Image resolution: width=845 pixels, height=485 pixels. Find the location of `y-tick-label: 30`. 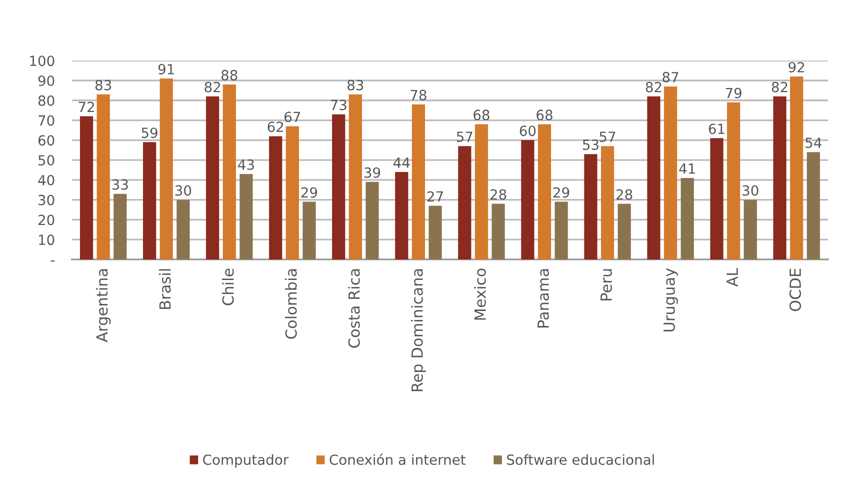

y-tick-label: 30 is located at coordinates (46, 200).